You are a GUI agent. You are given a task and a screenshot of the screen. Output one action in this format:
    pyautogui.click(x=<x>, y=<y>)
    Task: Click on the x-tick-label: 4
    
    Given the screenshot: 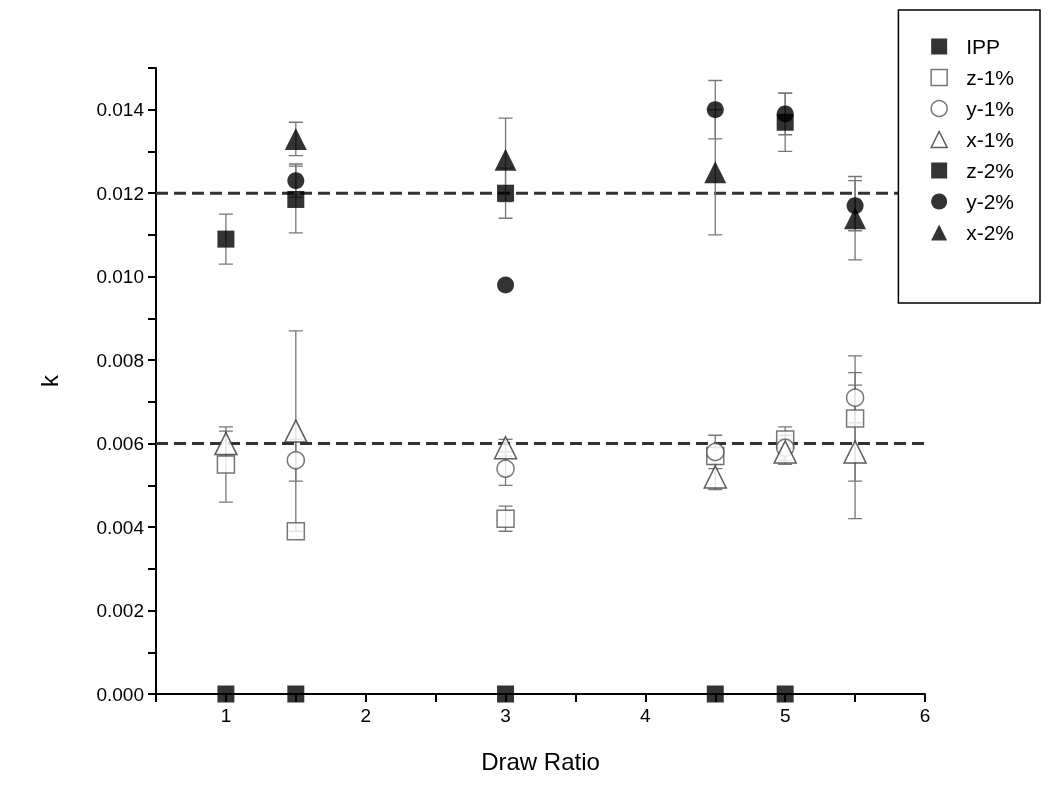 What is the action you would take?
    pyautogui.click(x=646, y=715)
    